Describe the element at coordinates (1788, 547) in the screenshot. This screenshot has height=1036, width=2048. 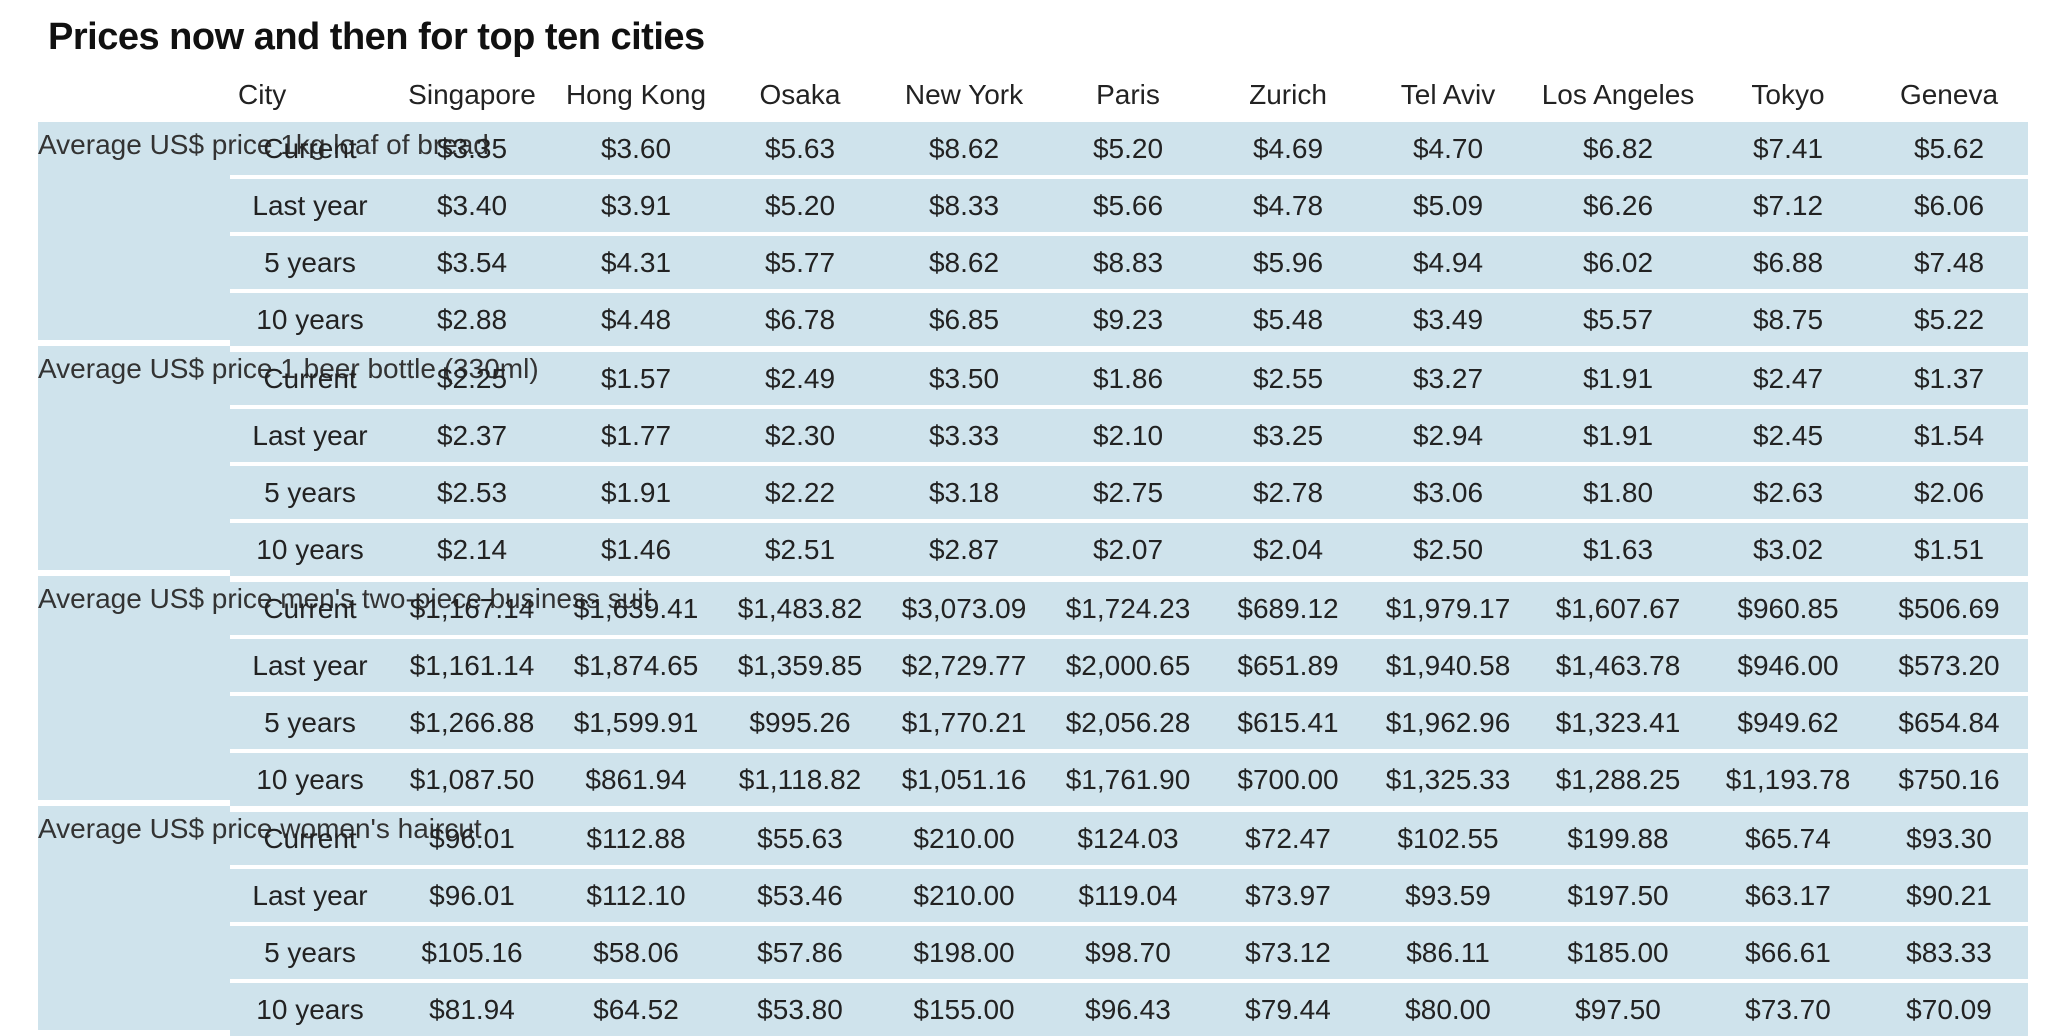
I see `price-cell: $3.02` at that location.